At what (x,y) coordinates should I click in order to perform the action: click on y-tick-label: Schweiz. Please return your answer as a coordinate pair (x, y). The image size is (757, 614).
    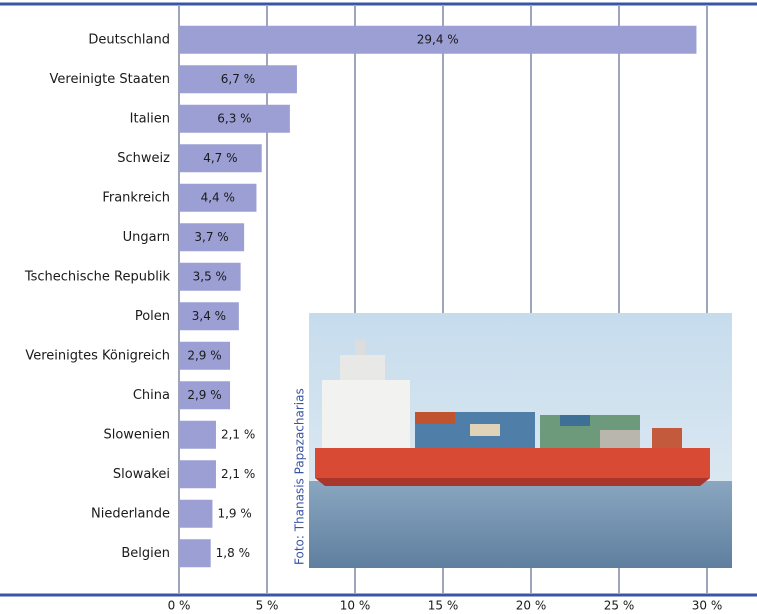
    Looking at the image, I should click on (143, 158).